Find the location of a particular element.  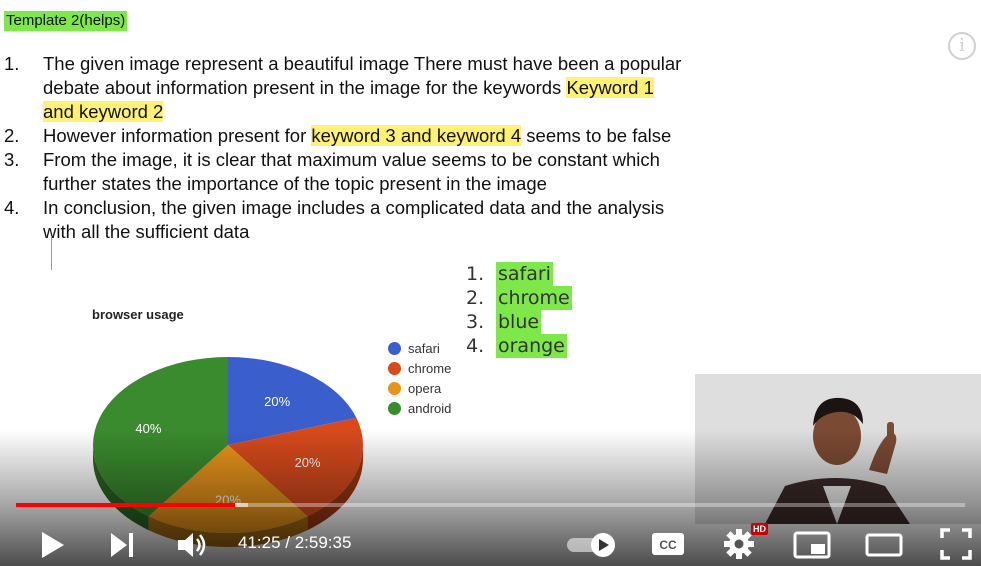

play-icon is located at coordinates (52, 545).